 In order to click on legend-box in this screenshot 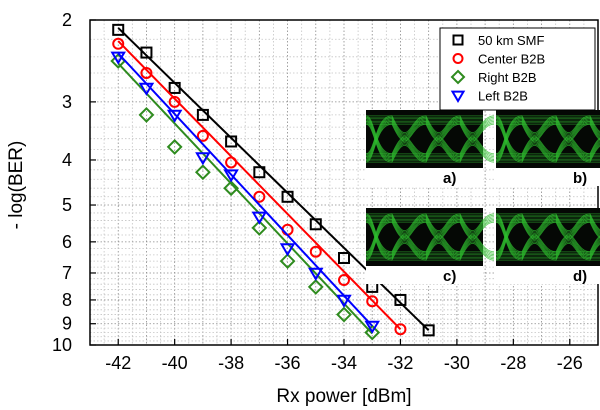, I will do `click(517, 69)`.